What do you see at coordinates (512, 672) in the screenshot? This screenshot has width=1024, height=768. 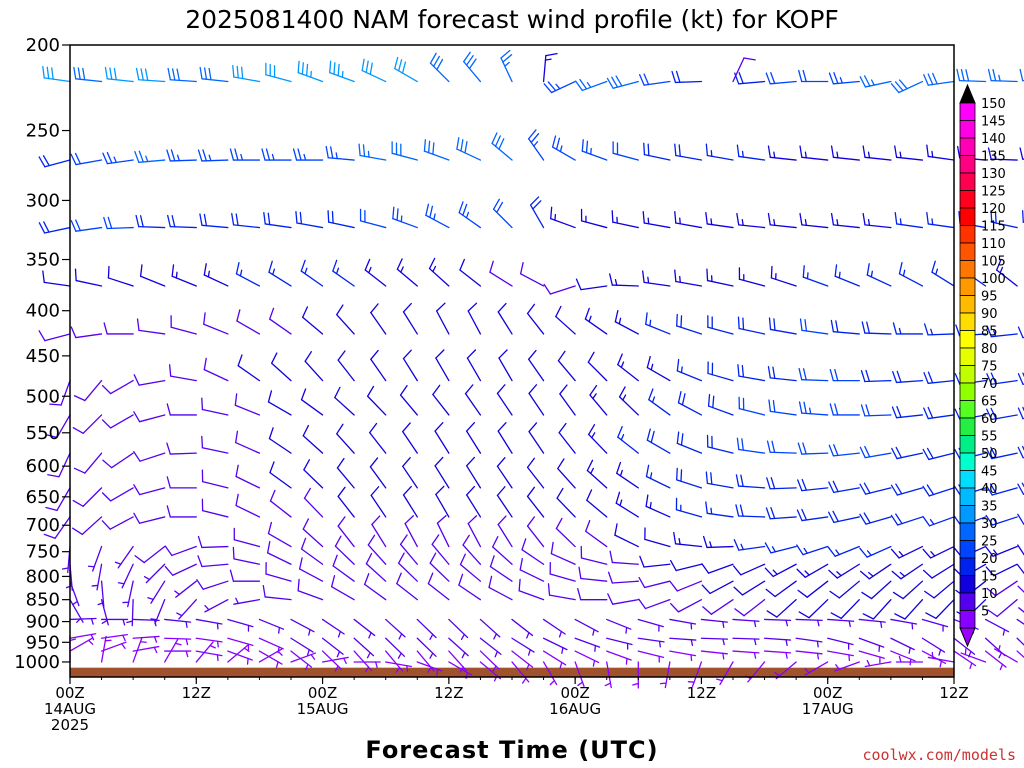 I see `surface-fill` at bounding box center [512, 672].